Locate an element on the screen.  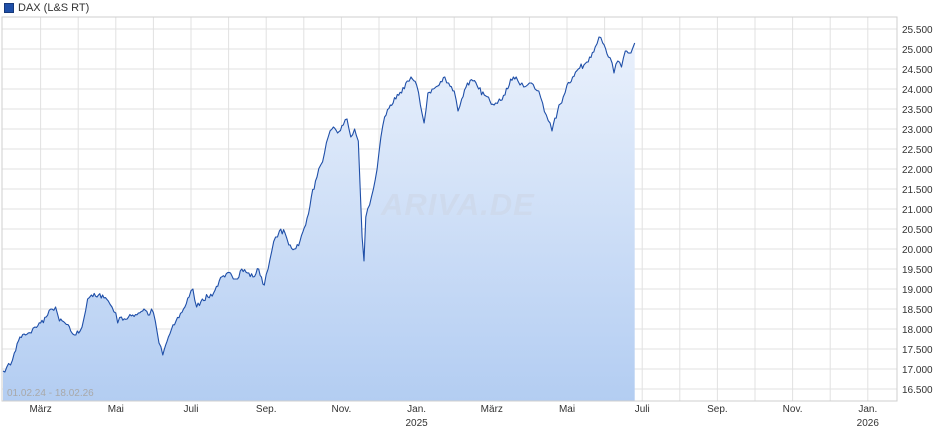
y-tick-label: 24.000 is located at coordinates (917, 90).